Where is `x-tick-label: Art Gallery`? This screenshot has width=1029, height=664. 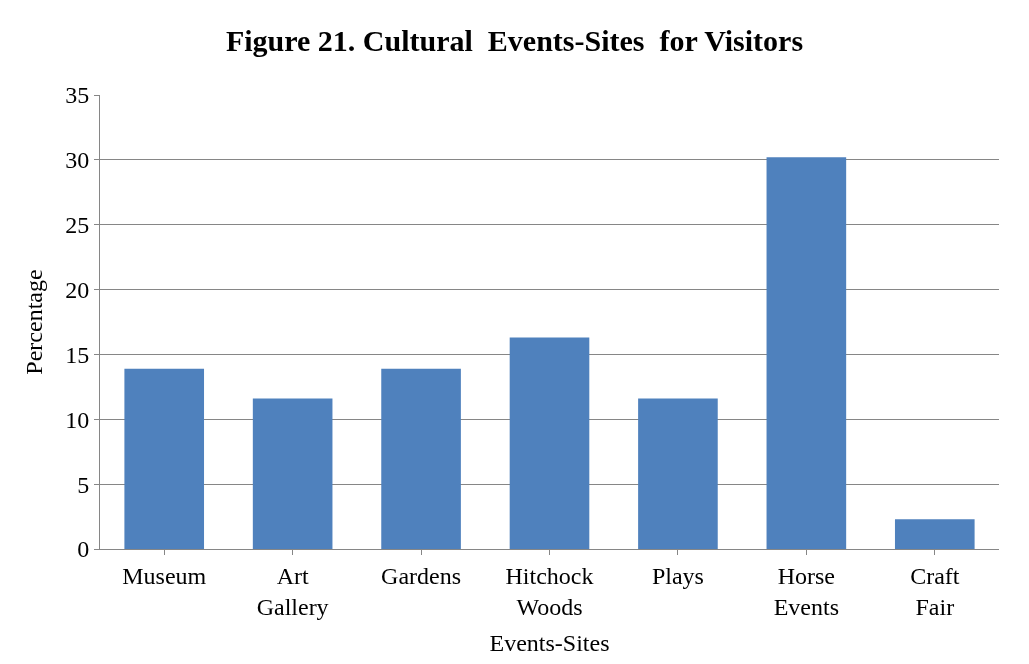
x-tick-label: Art Gallery is located at coordinates (292, 591).